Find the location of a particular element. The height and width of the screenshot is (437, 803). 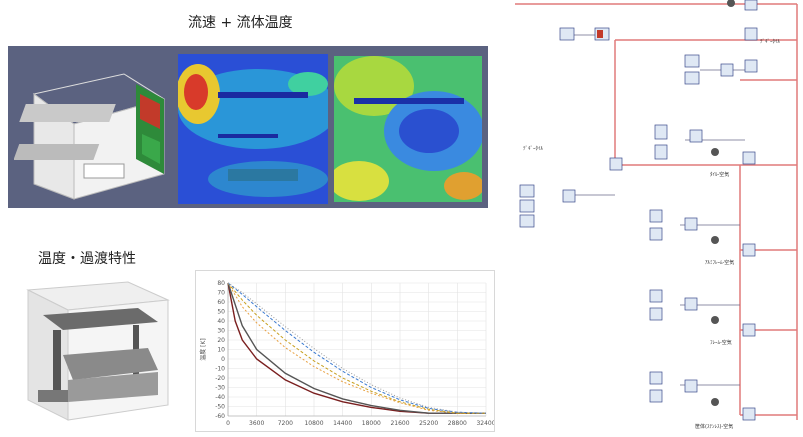

y-tick-label: 10 is located at coordinates (221, 350).